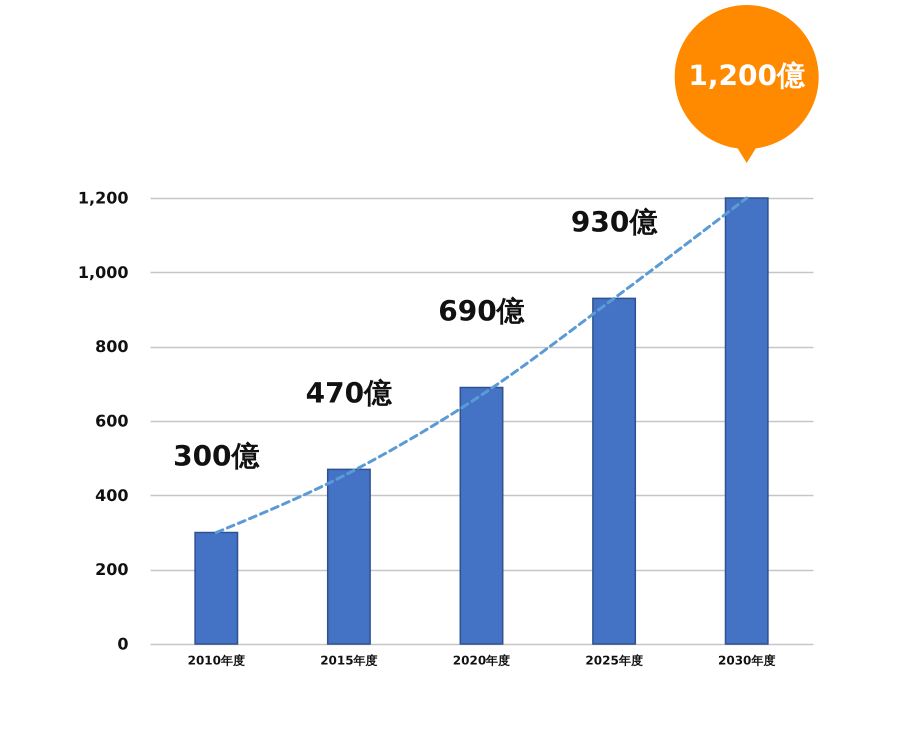  What do you see at coordinates (482, 311) in the screenshot?
I see `data-label: 690億` at bounding box center [482, 311].